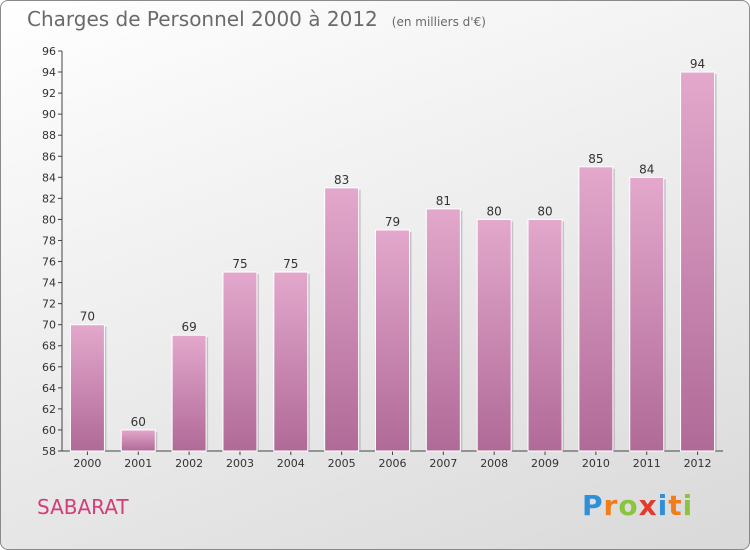 This screenshot has width=750, height=550. What do you see at coordinates (646, 169) in the screenshot?
I see `data-label: 84` at bounding box center [646, 169].